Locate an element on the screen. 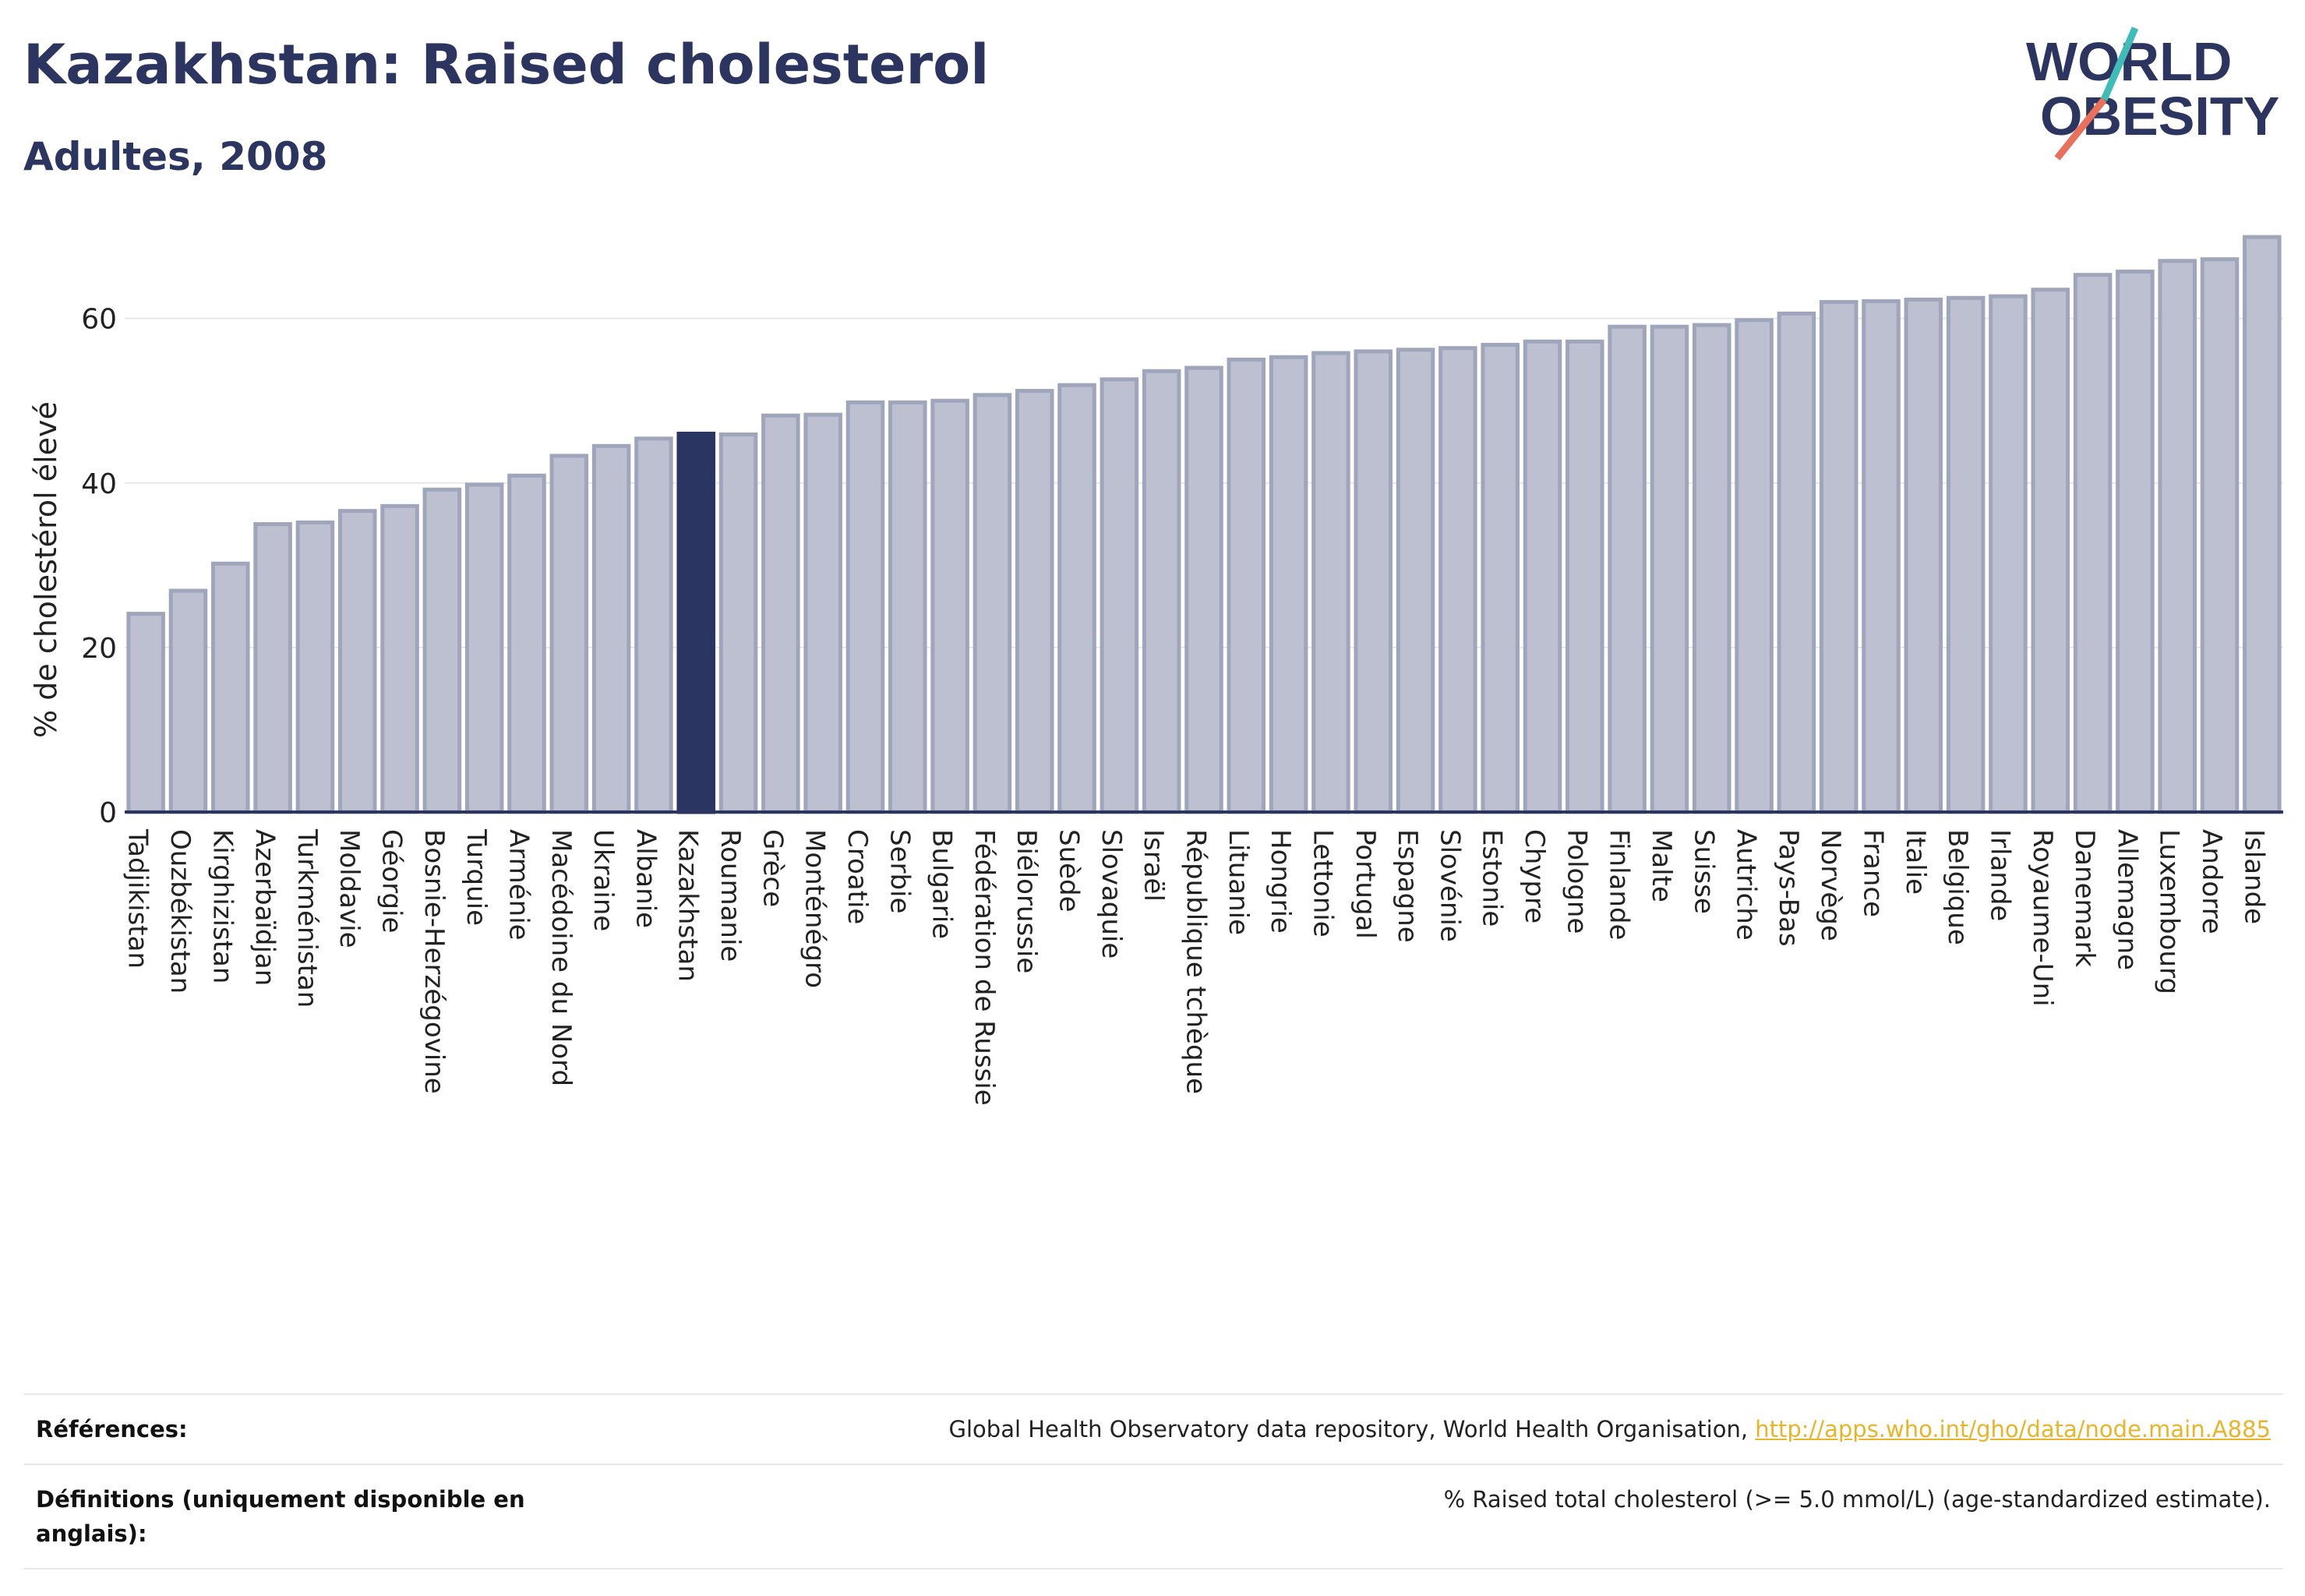  x-tick-label: Pologne is located at coordinates (1576, 881).